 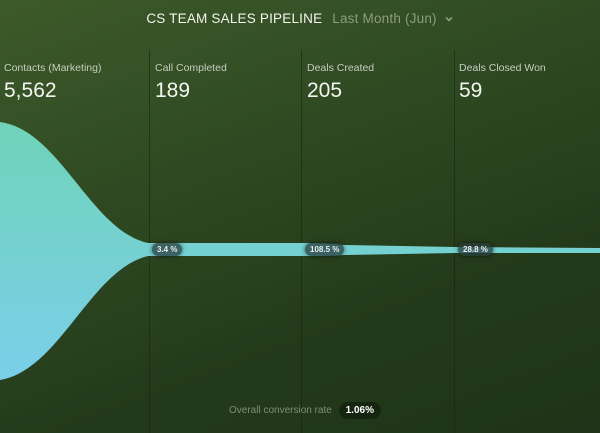 I want to click on period-label: Last Month (Jun), so click(x=384, y=18).